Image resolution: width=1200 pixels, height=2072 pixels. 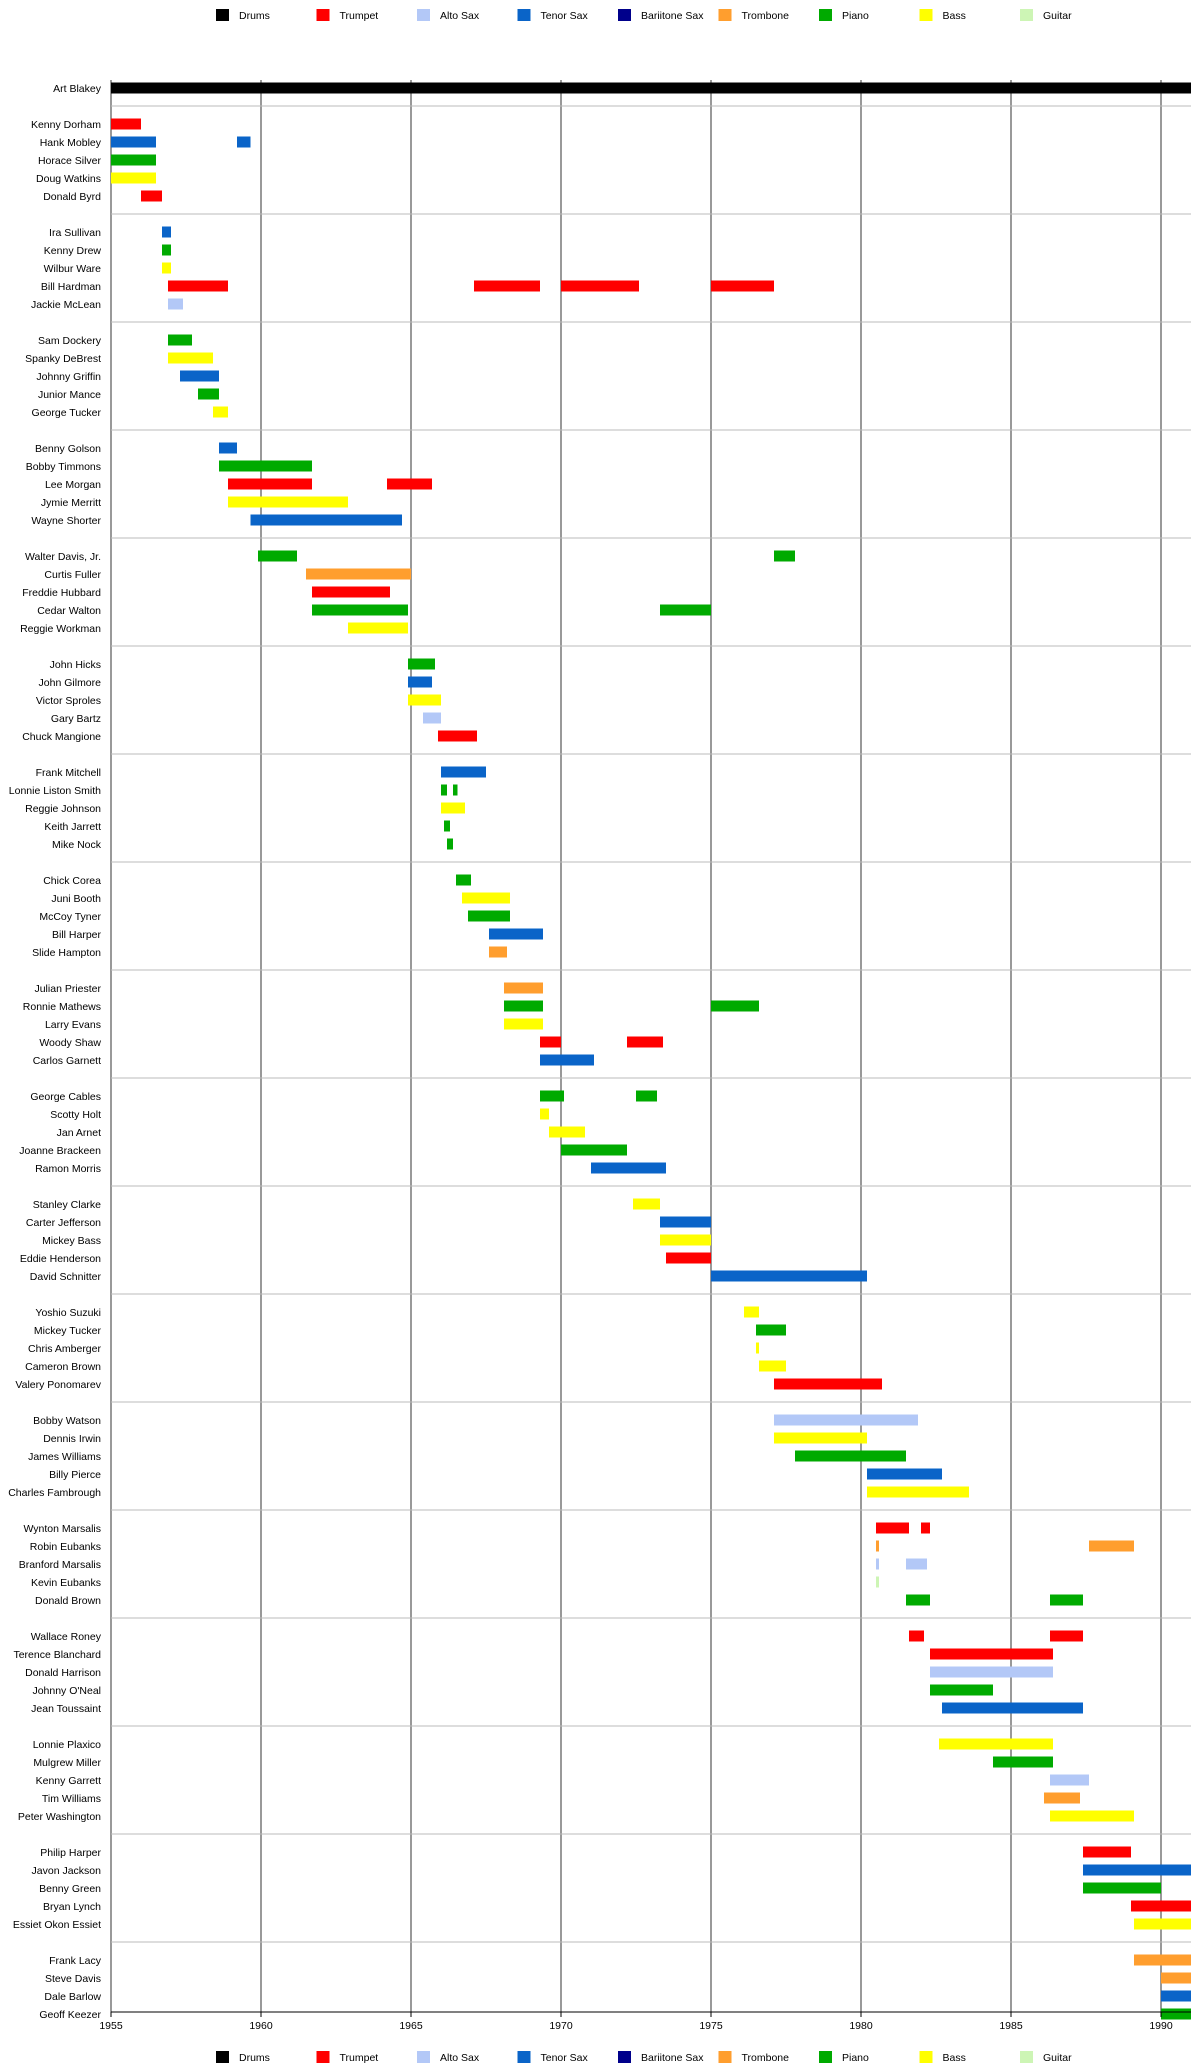 I want to click on member-label-mickey-tucker: Mickey Tucker, so click(x=68, y=1331).